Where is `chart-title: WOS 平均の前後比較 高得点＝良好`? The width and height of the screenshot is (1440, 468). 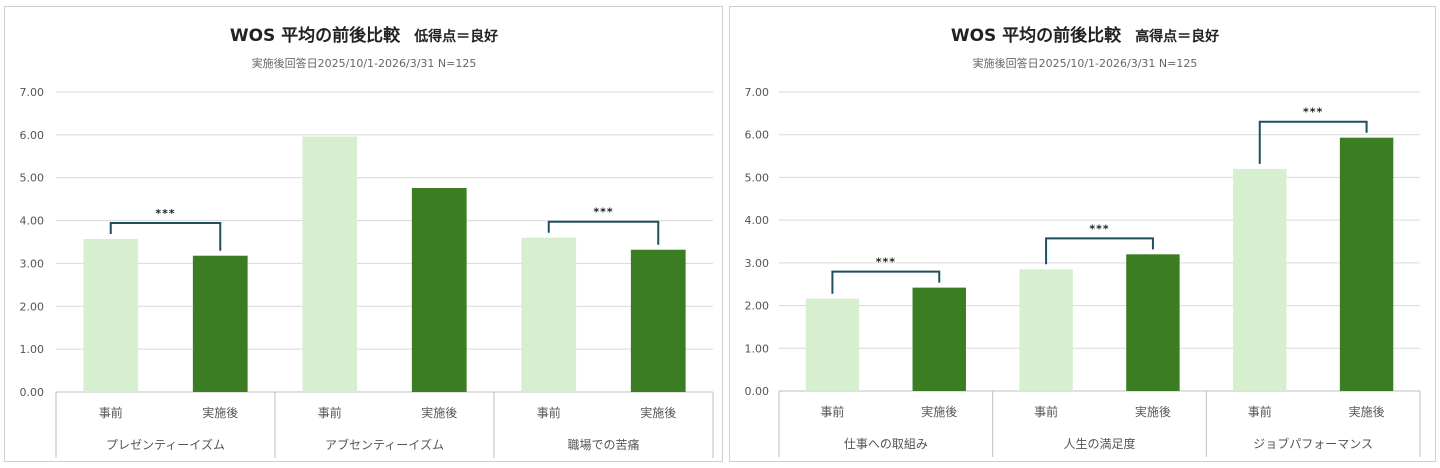
chart-title: WOS 平均の前後比較 高得点＝良好 is located at coordinates (1085, 35).